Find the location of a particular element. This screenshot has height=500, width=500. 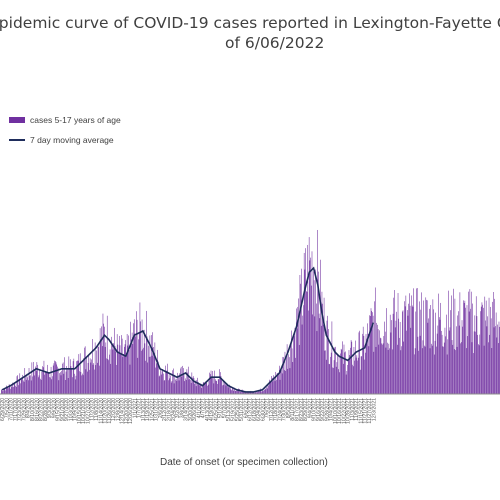

x-tick-label: 10/4/2021 is located at coordinates (332, 409).